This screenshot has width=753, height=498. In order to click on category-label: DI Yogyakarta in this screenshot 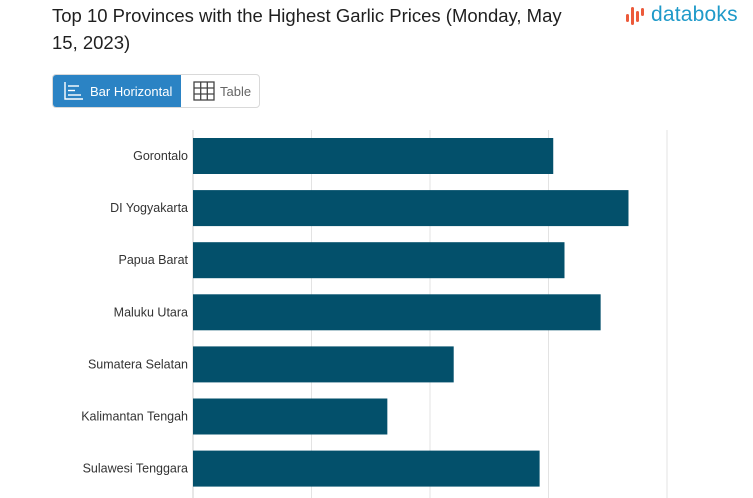, I will do `click(149, 208)`.